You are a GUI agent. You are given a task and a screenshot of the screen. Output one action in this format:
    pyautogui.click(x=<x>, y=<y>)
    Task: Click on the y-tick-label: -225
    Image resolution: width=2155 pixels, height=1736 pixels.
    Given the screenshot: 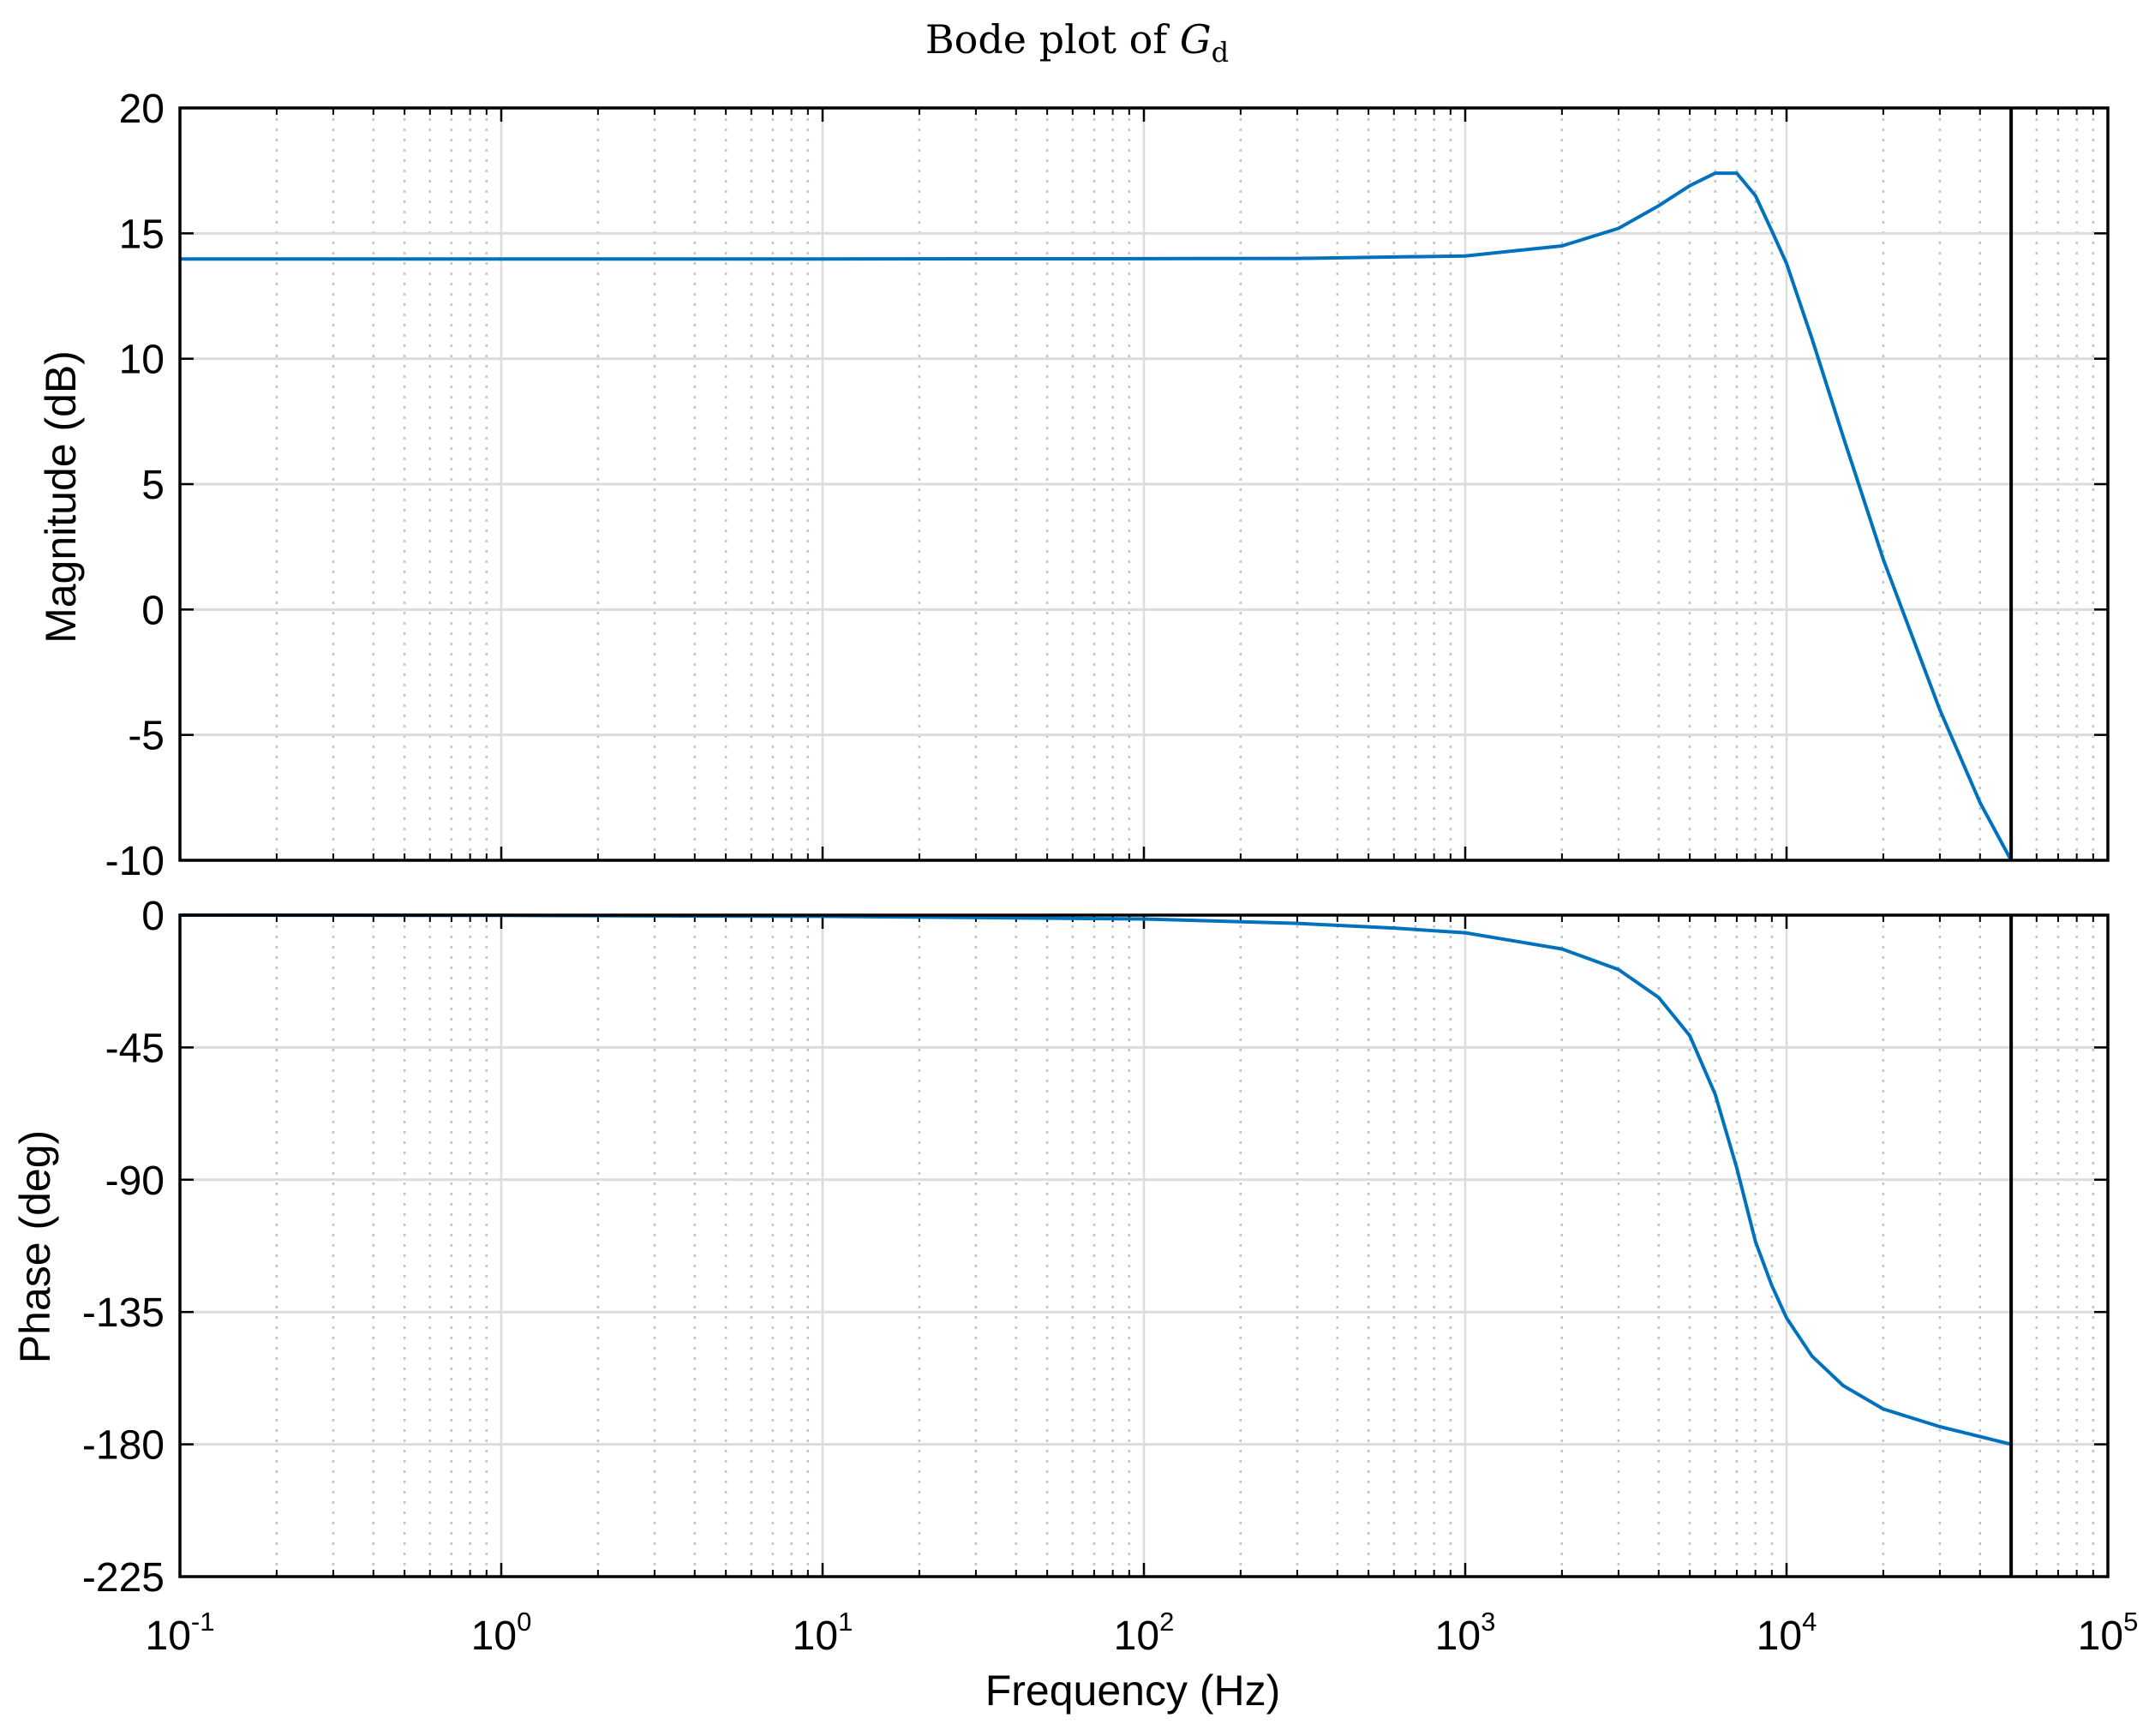 What is the action you would take?
    pyautogui.click(x=123, y=1578)
    